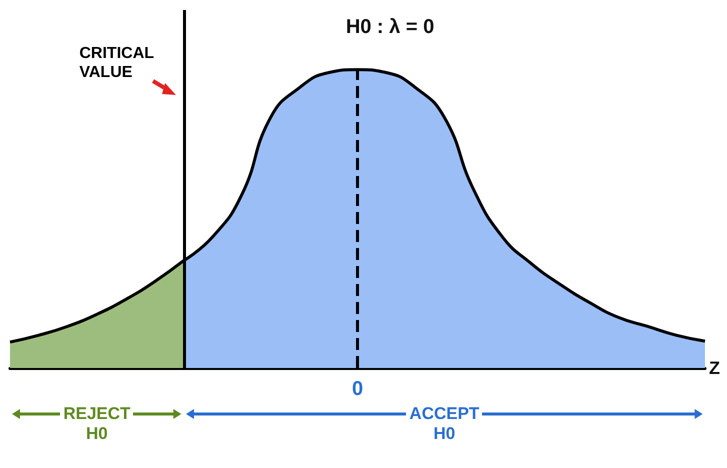 This screenshot has height=468, width=727. Describe the element at coordinates (116, 63) in the screenshot. I see `text: CRITICAL VALUE` at that location.